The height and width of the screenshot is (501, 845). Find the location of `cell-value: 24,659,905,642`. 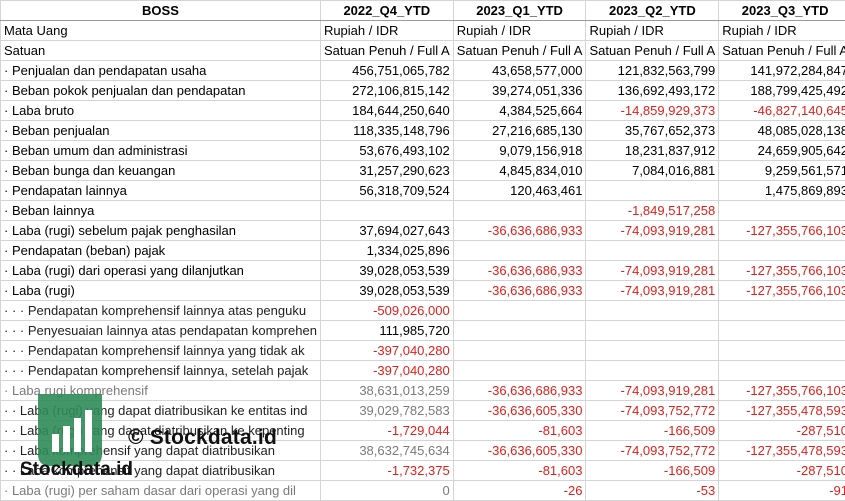

cell-value: 24,659,905,642 is located at coordinates (781, 150).